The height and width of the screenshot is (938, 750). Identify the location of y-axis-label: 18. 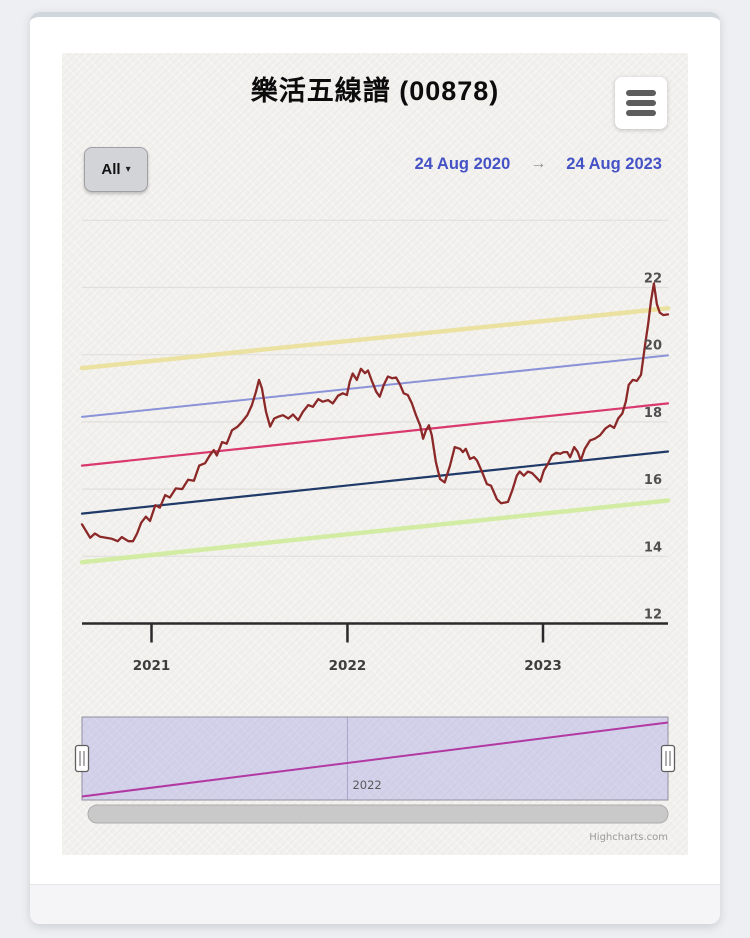
(653, 413).